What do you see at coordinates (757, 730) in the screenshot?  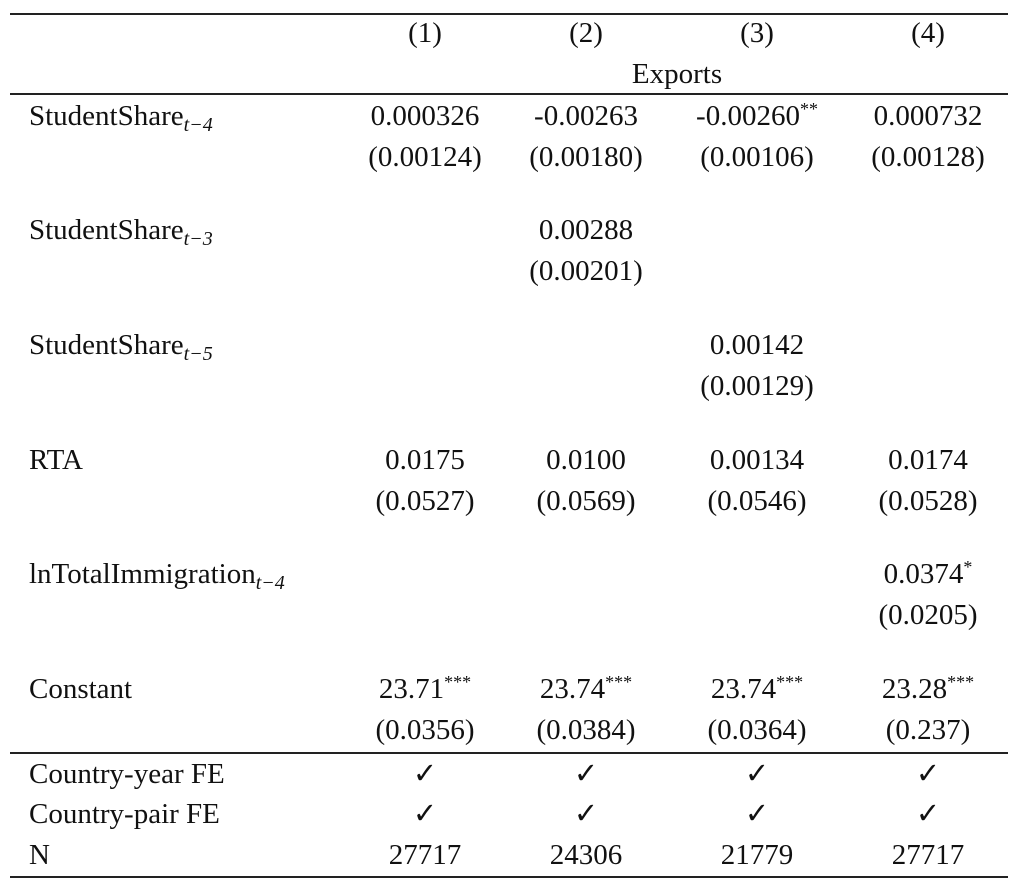 I see `standard-error-cell: (0.0364)` at bounding box center [757, 730].